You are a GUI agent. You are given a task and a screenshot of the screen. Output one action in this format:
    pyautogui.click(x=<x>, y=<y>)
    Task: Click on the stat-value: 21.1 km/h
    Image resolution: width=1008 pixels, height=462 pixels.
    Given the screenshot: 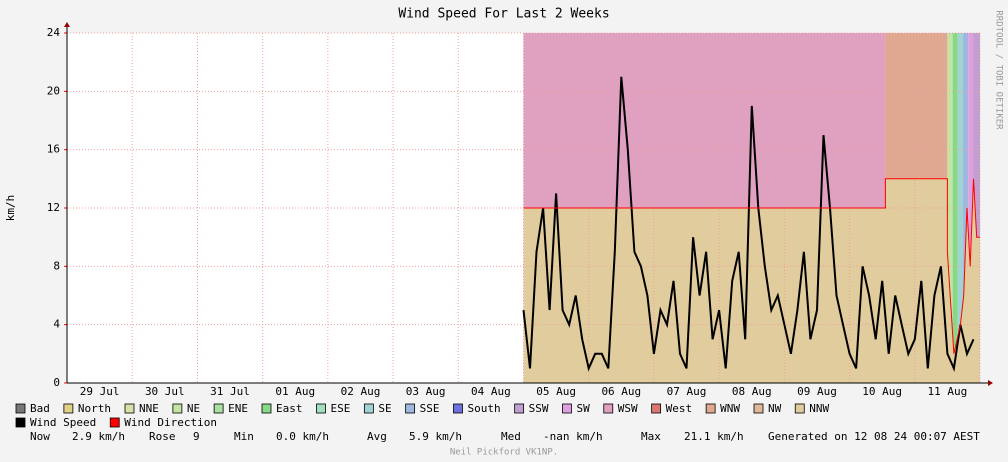 What is the action you would take?
    pyautogui.click(x=714, y=436)
    